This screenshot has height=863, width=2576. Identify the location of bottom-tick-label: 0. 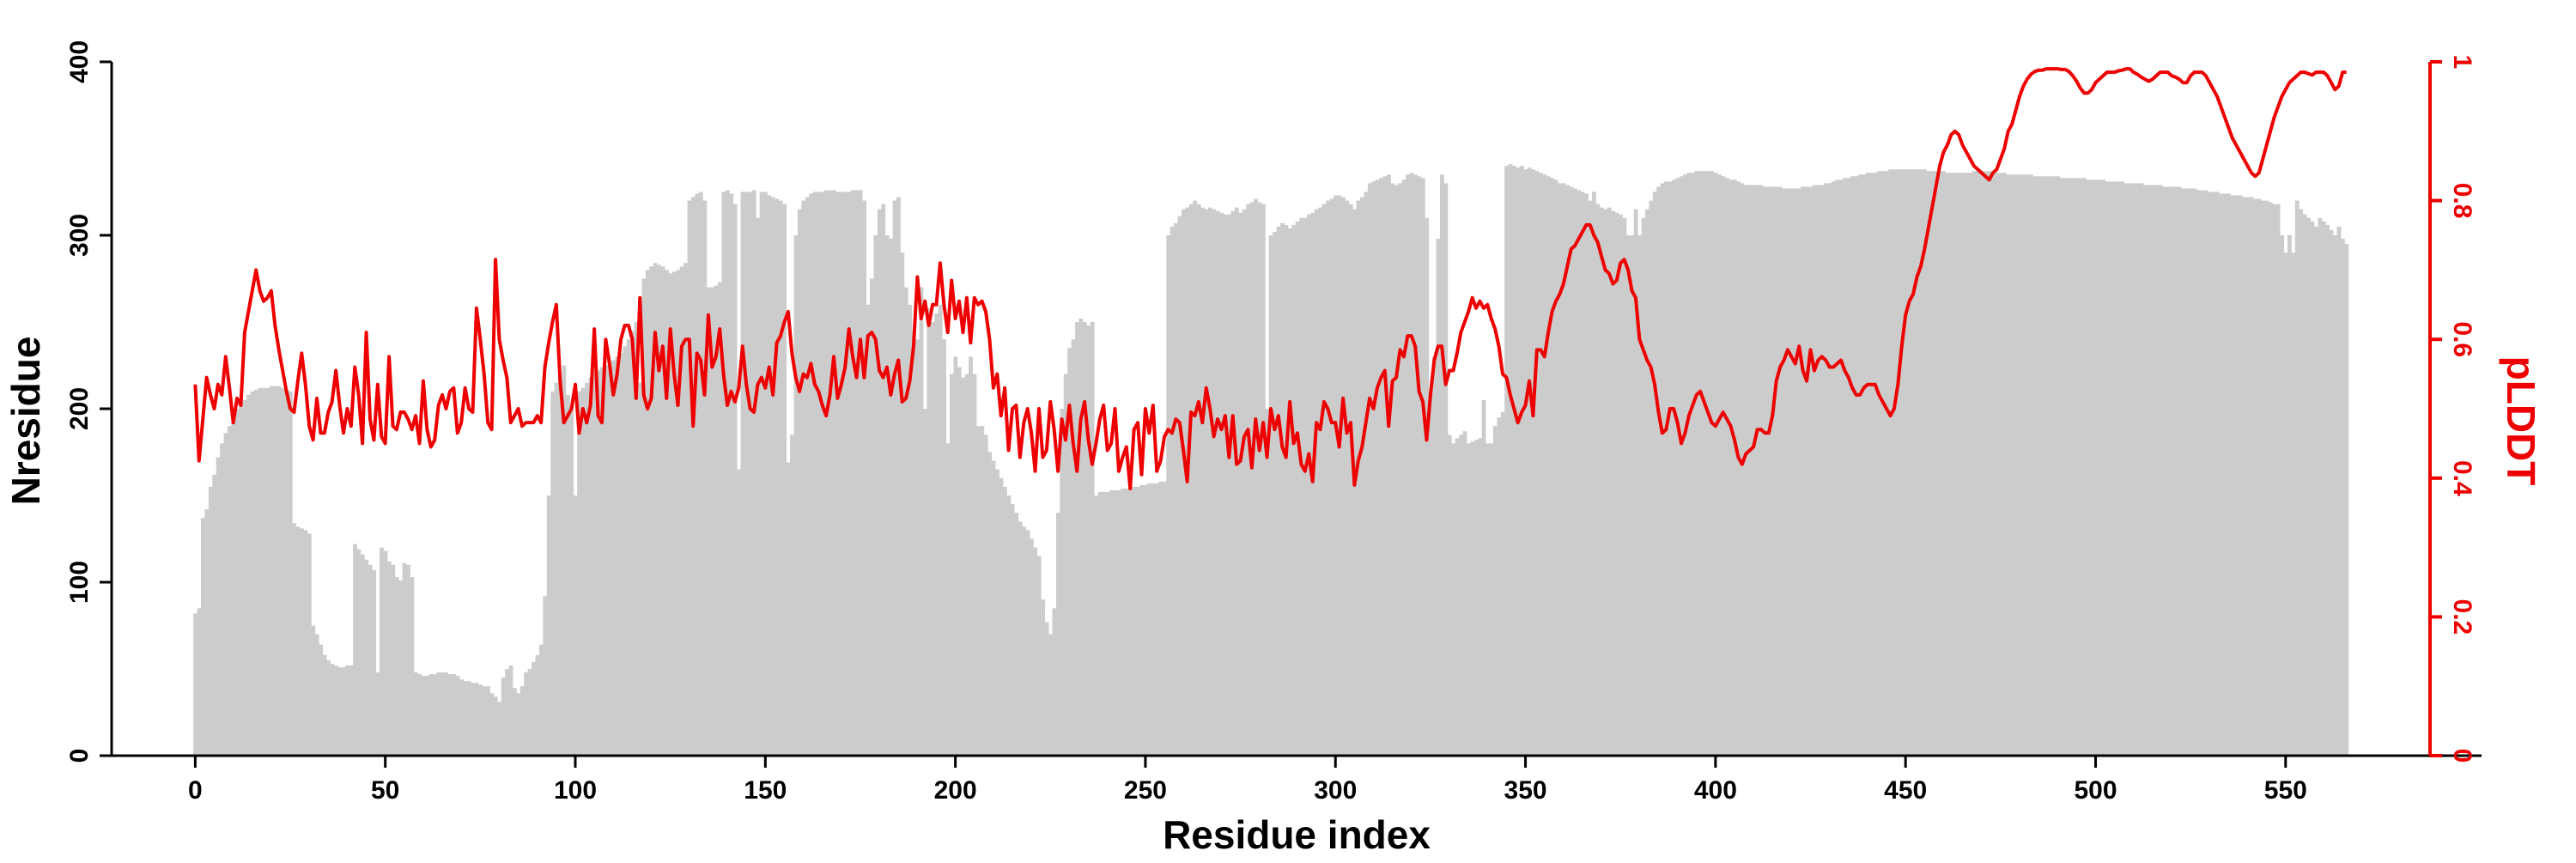
(196, 791).